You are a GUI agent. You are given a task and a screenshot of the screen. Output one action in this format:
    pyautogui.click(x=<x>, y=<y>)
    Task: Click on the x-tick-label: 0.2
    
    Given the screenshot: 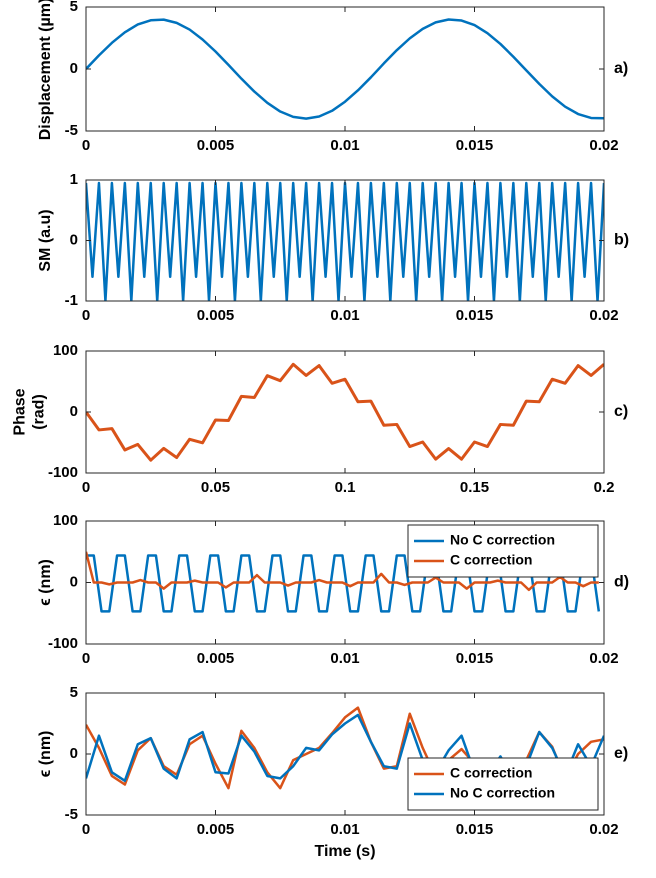 What is the action you would take?
    pyautogui.click(x=604, y=487)
    